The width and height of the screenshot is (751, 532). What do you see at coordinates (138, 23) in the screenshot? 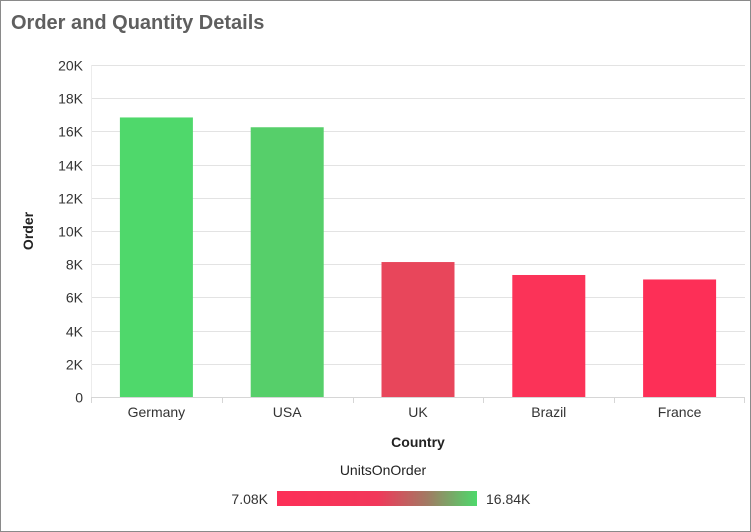
I see `widget-title: Order and Quantity Details` at bounding box center [138, 23].